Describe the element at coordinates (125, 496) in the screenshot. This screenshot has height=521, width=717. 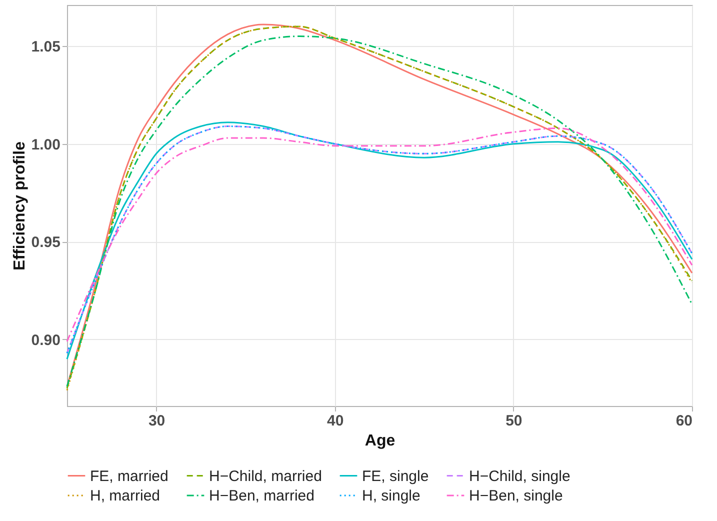
I see `legend-label: H, married` at that location.